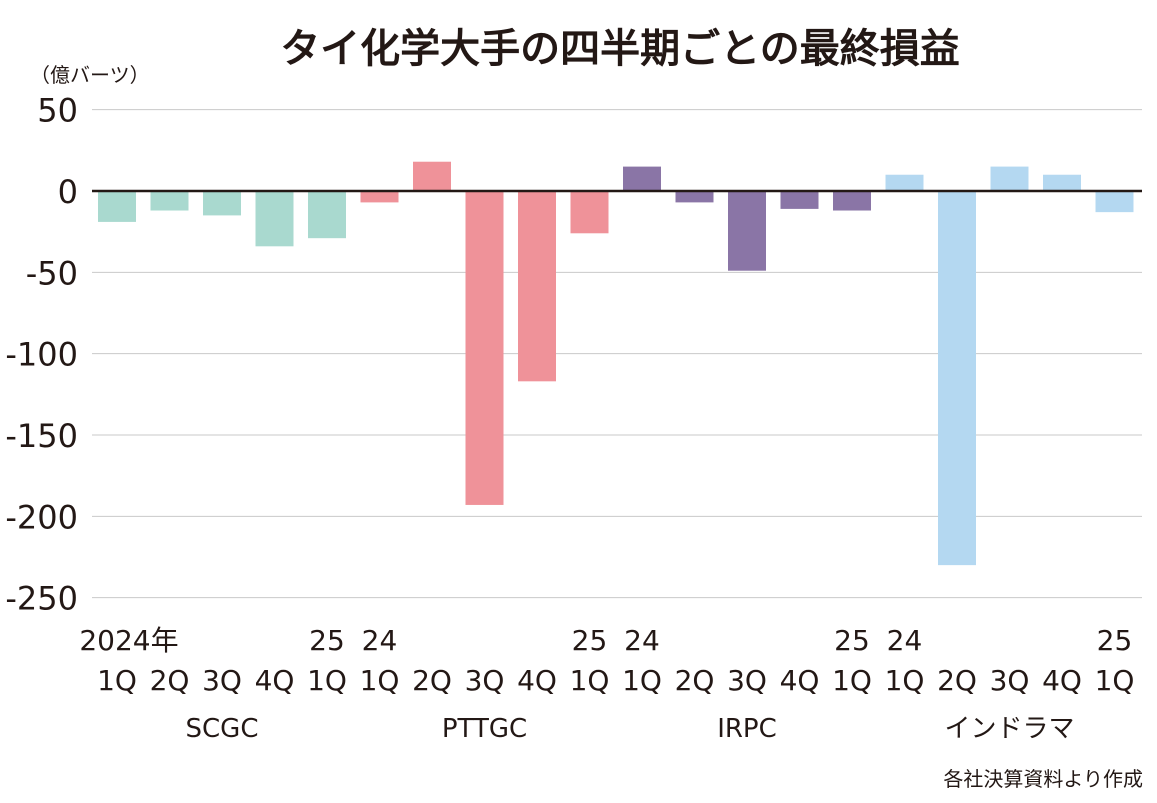 The width and height of the screenshot is (1157, 803). Describe the element at coordinates (41, 436) in the screenshot. I see `y-tick-label: -150` at that location.